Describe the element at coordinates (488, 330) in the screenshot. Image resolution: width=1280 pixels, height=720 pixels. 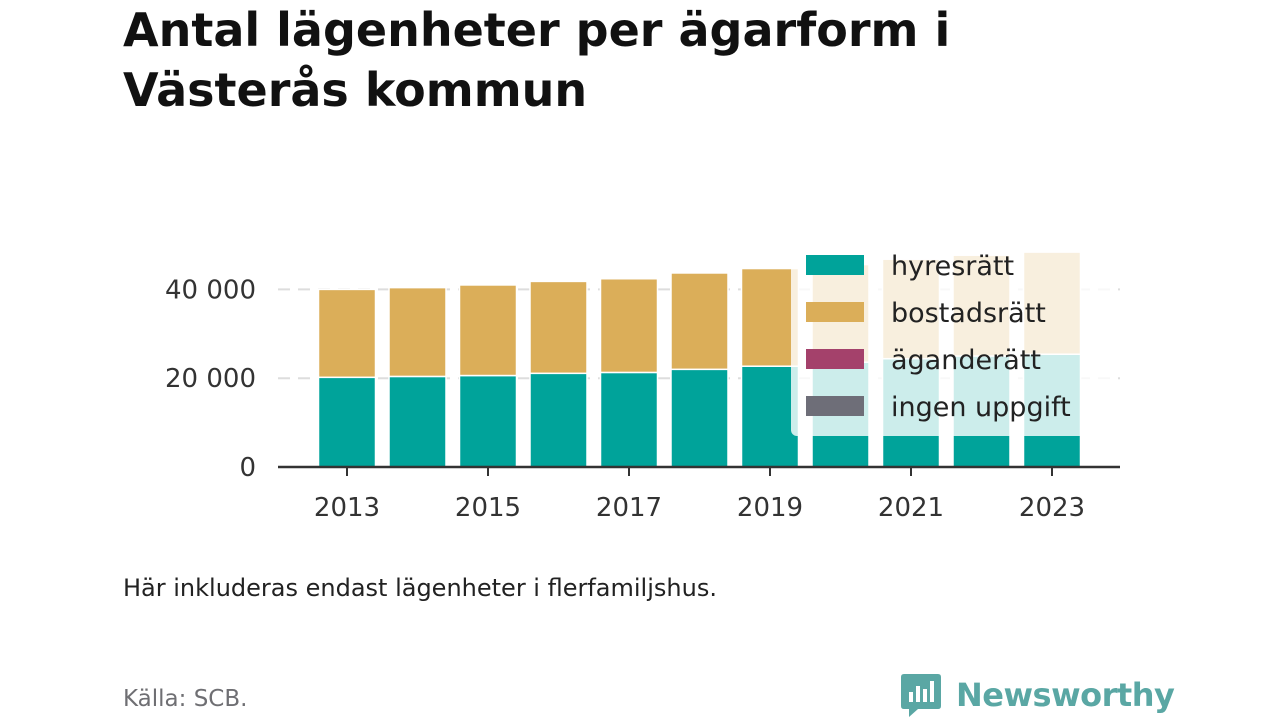
I see `bar-1-2015` at that location.